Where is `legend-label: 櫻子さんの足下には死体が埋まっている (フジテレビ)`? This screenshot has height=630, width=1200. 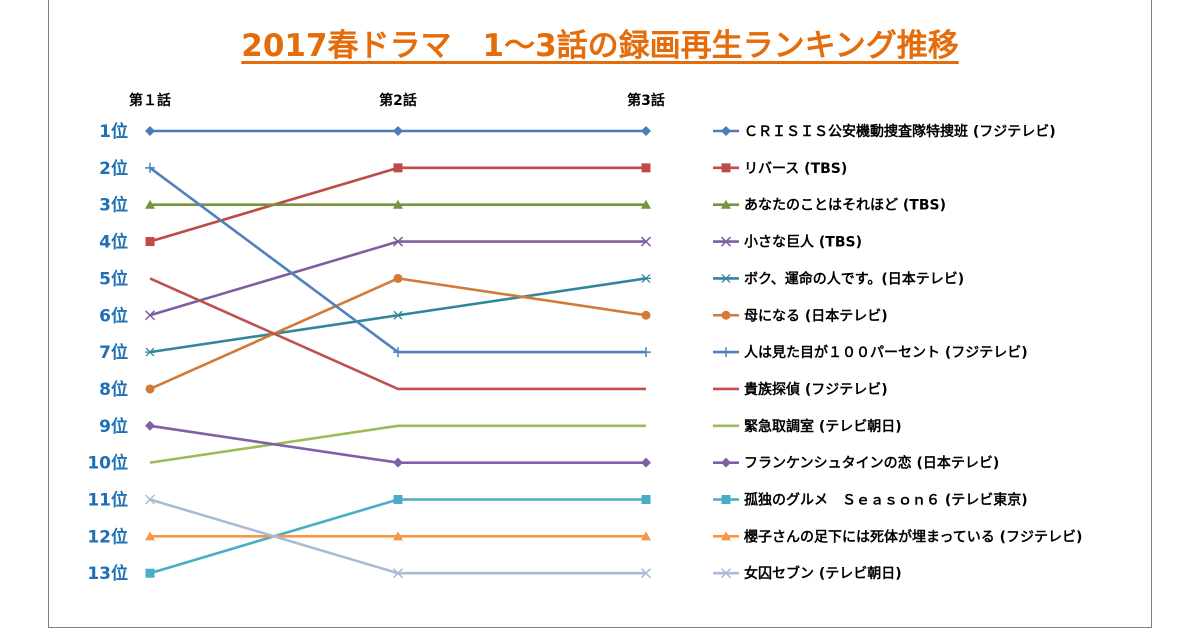
legend-label: 櫻子さんの足下には死体が埋まっている (フジテレビ) is located at coordinates (912, 536).